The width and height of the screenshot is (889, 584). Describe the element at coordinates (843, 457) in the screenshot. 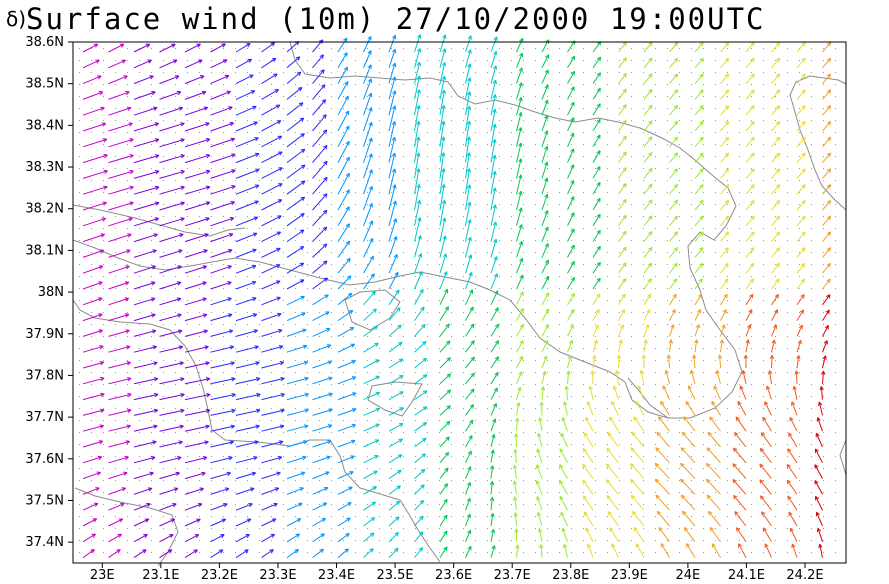

I see `east-small-coast` at that location.